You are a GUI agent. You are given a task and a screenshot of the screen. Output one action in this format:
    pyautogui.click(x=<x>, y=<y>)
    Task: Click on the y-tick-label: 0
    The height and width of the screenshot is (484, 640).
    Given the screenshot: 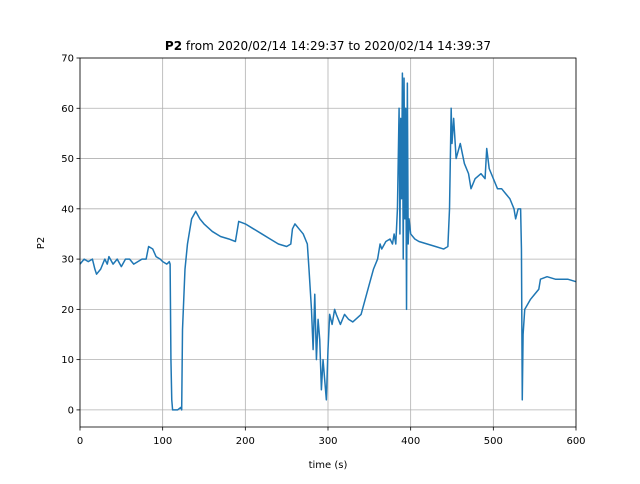 What is the action you would take?
    pyautogui.click(x=71, y=410)
    